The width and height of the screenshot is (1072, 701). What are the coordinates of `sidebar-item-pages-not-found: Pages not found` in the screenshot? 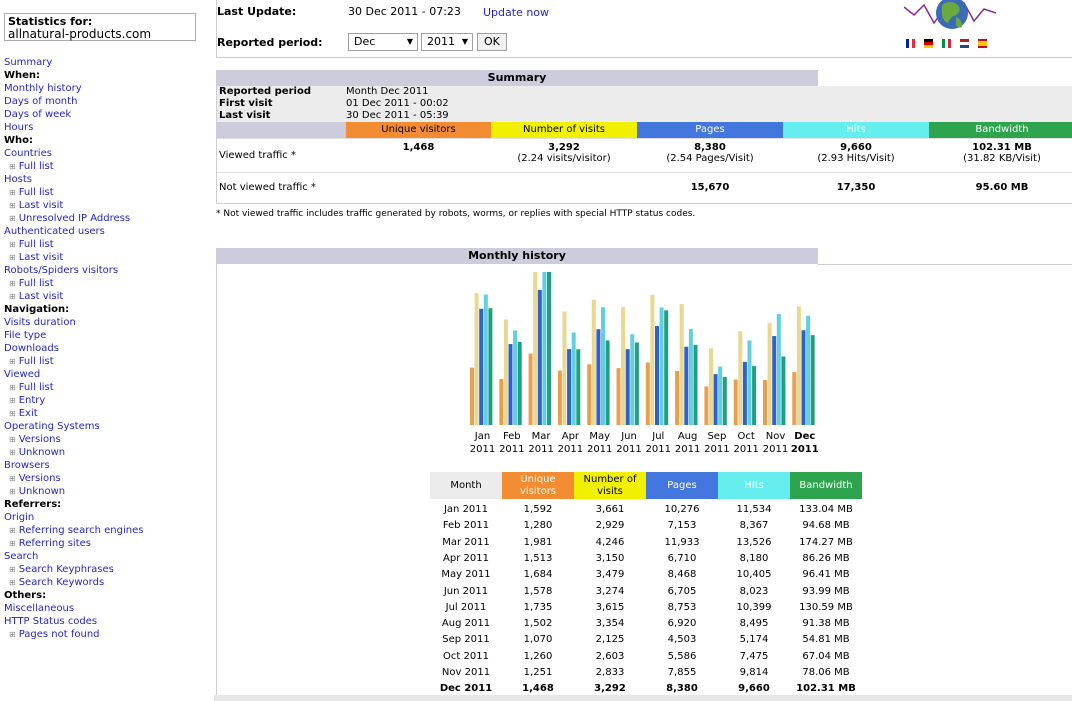 It's located at (104, 634).